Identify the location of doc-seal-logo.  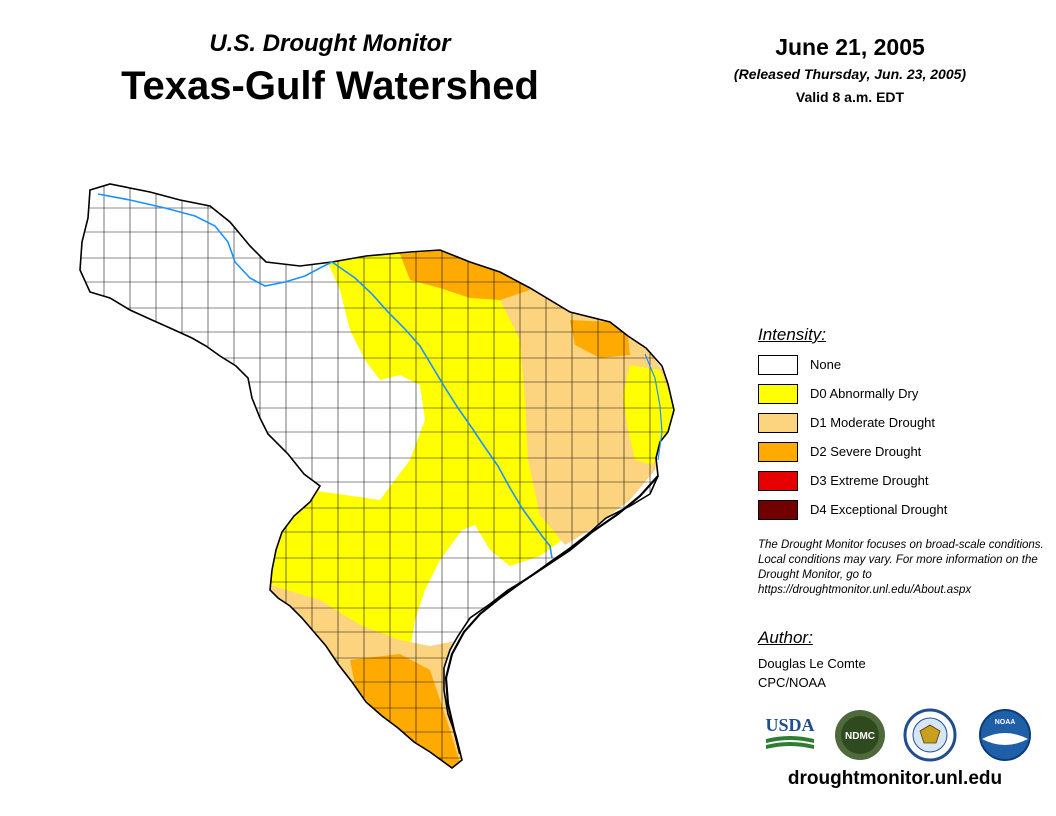
(930, 735).